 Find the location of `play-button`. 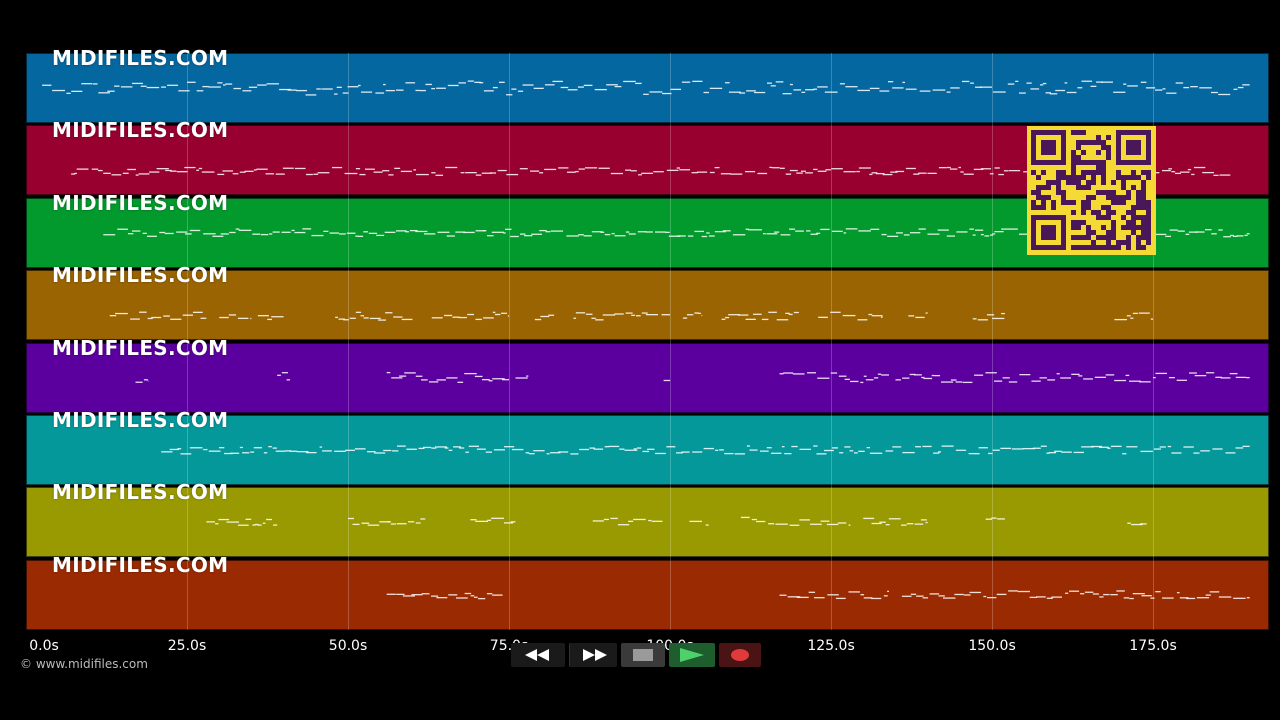

play-button is located at coordinates (692, 655).